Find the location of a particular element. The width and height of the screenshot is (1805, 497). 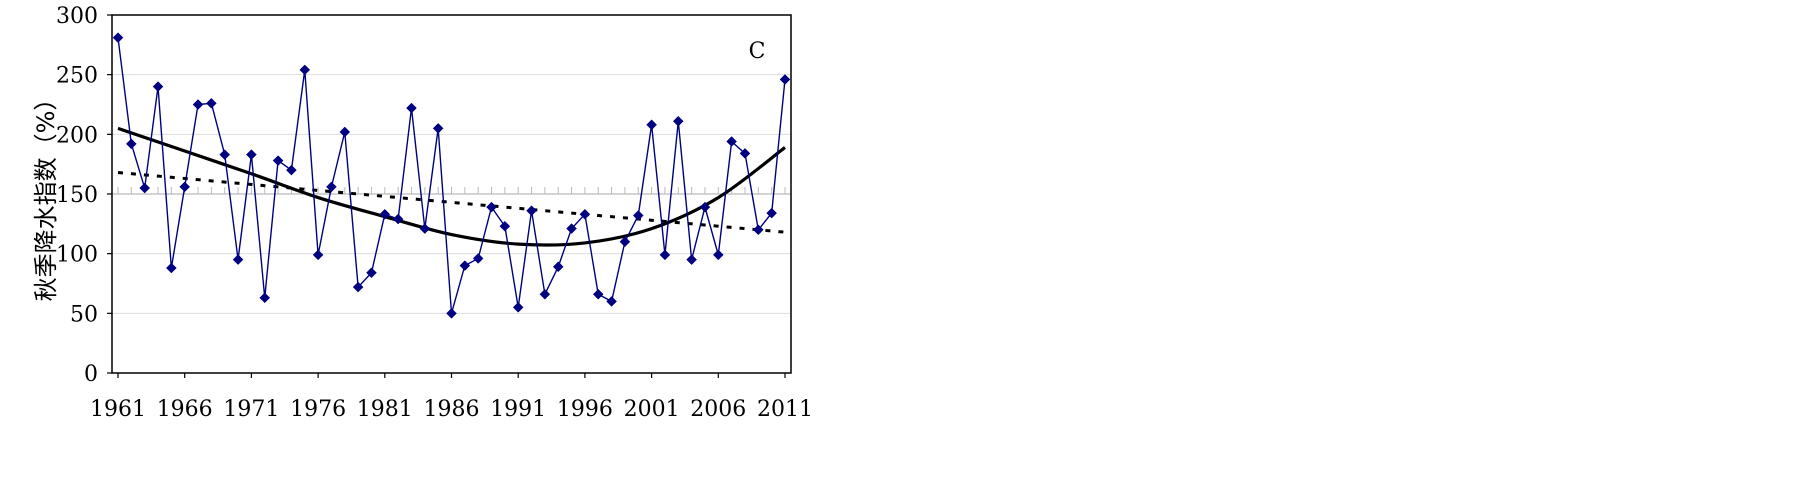

x-tick-label: 2006 is located at coordinates (718, 409).